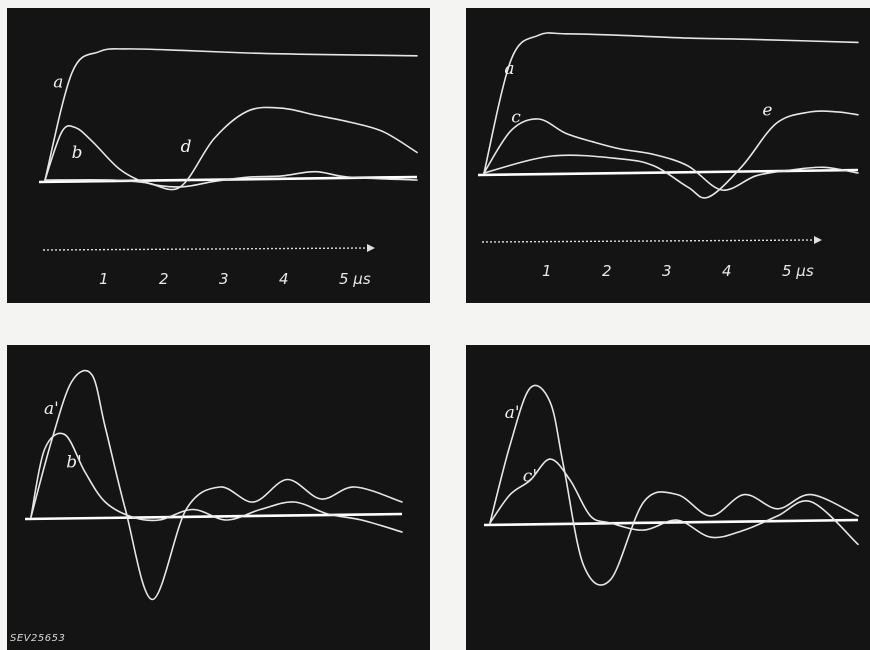 The image size is (870, 650). Describe the element at coordinates (516, 117) in the screenshot. I see `trace-label-c: c` at that location.